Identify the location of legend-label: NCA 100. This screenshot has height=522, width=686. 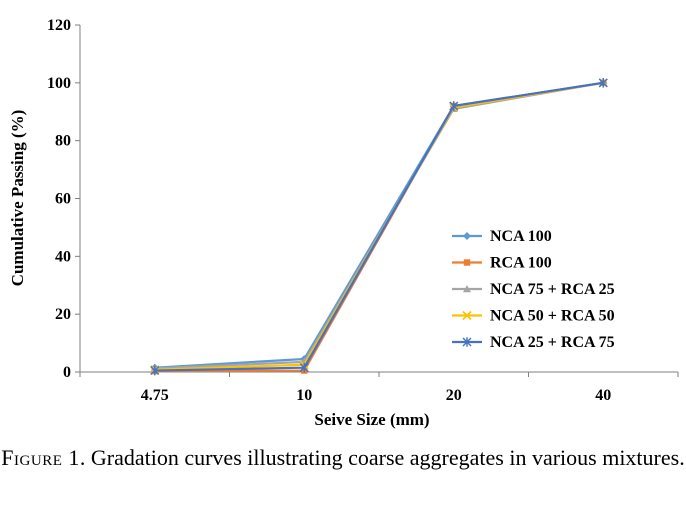
(521, 236).